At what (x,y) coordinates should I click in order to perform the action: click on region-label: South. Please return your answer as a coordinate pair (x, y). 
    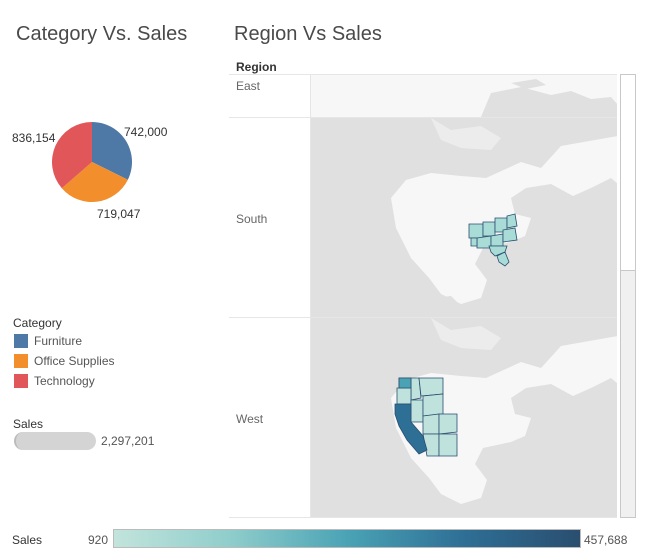
    Looking at the image, I should click on (252, 219).